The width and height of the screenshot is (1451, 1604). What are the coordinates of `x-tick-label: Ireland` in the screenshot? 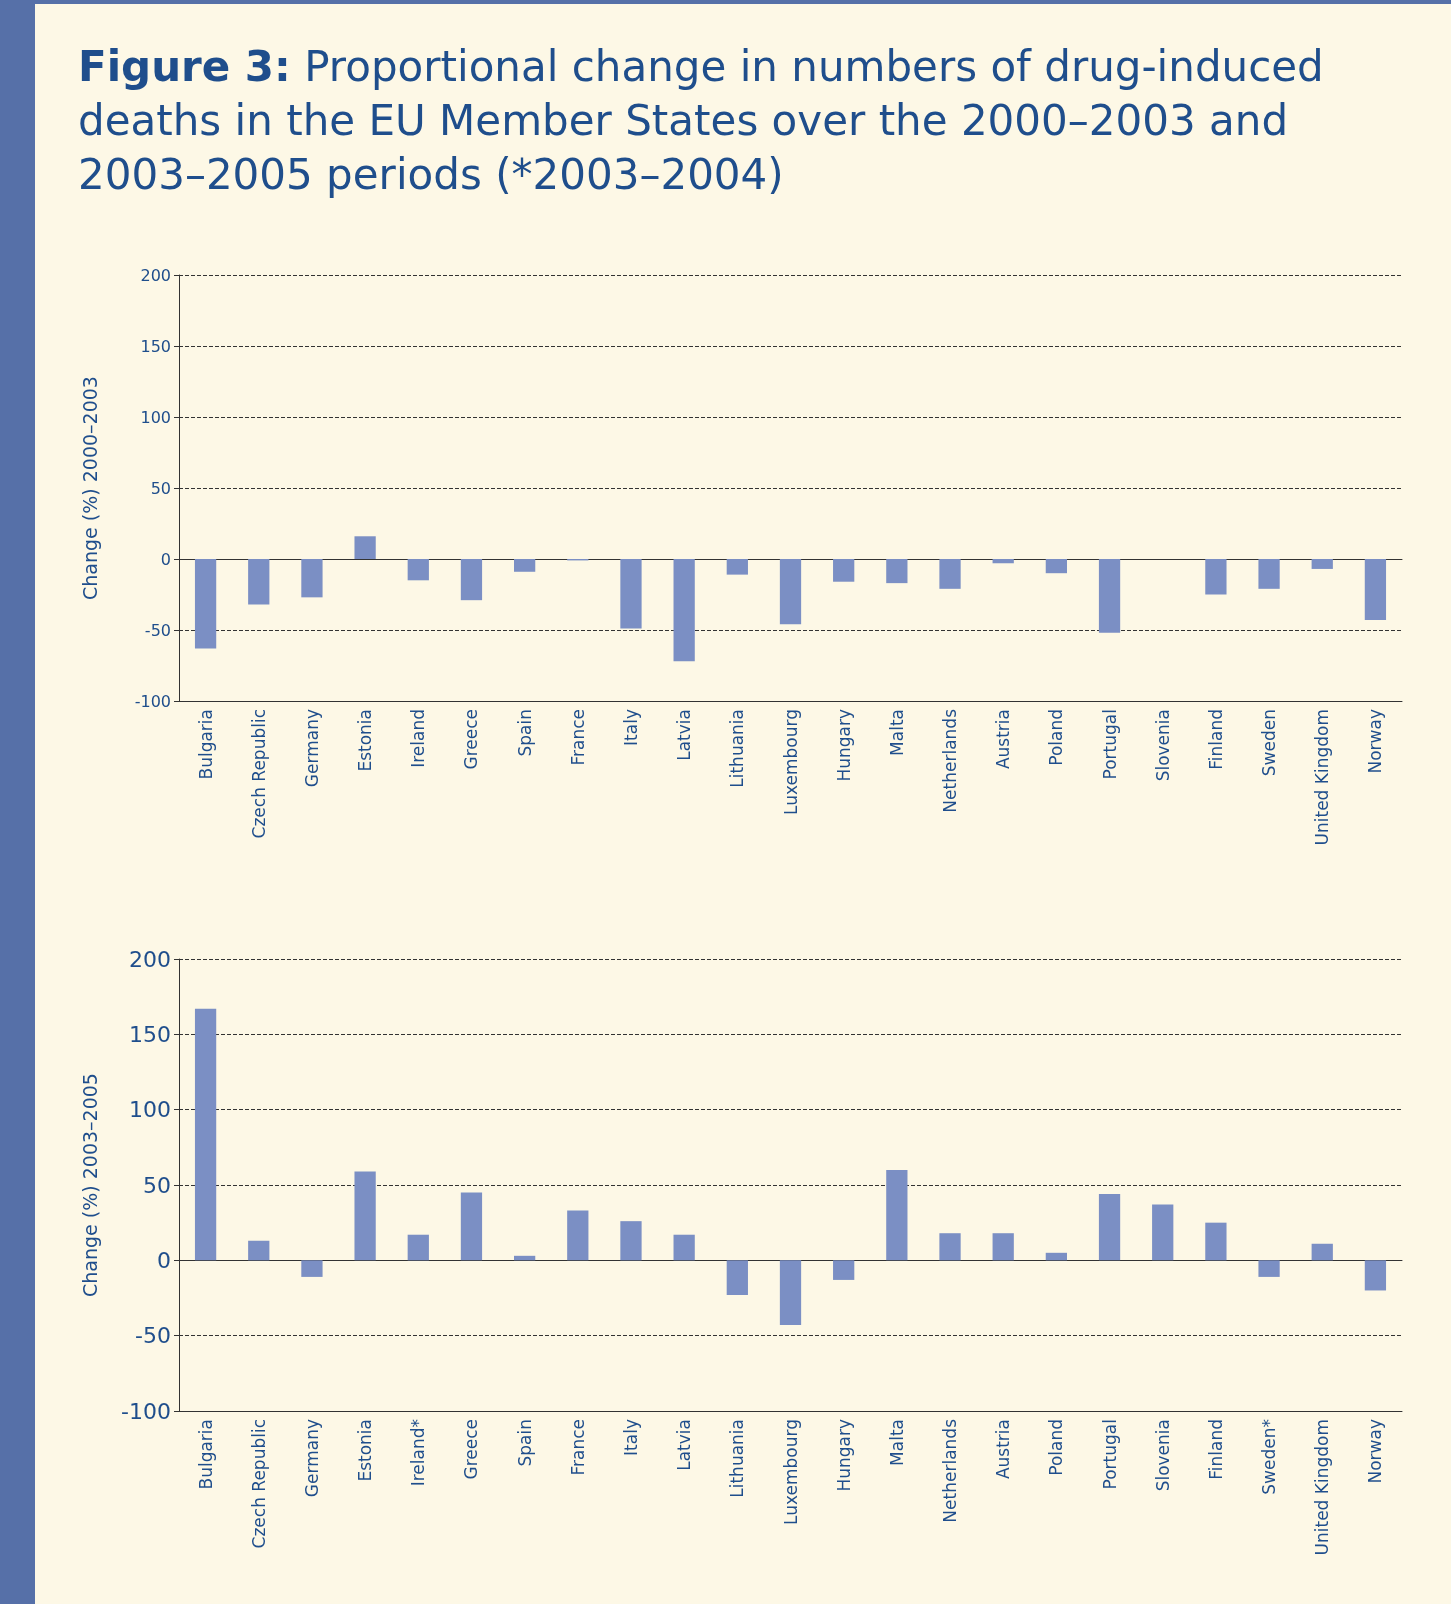 It's located at (418, 738).